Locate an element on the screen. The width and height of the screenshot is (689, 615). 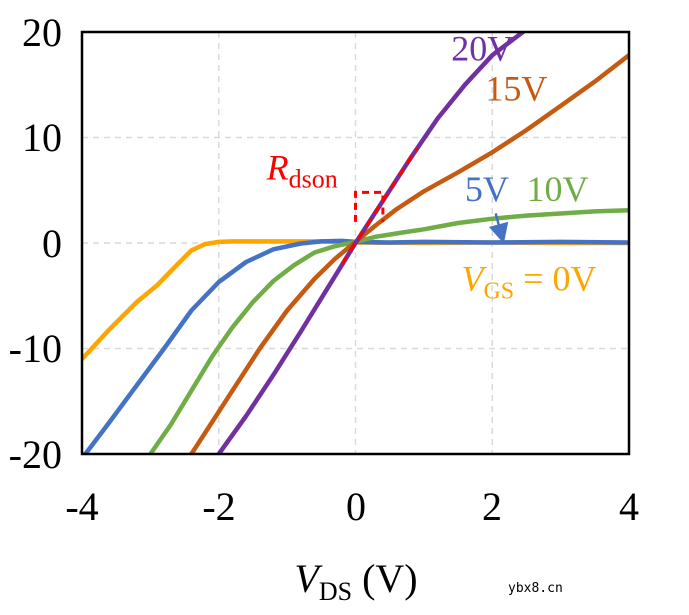
x-axis-title-unit: (V) is located at coordinates (385, 578).